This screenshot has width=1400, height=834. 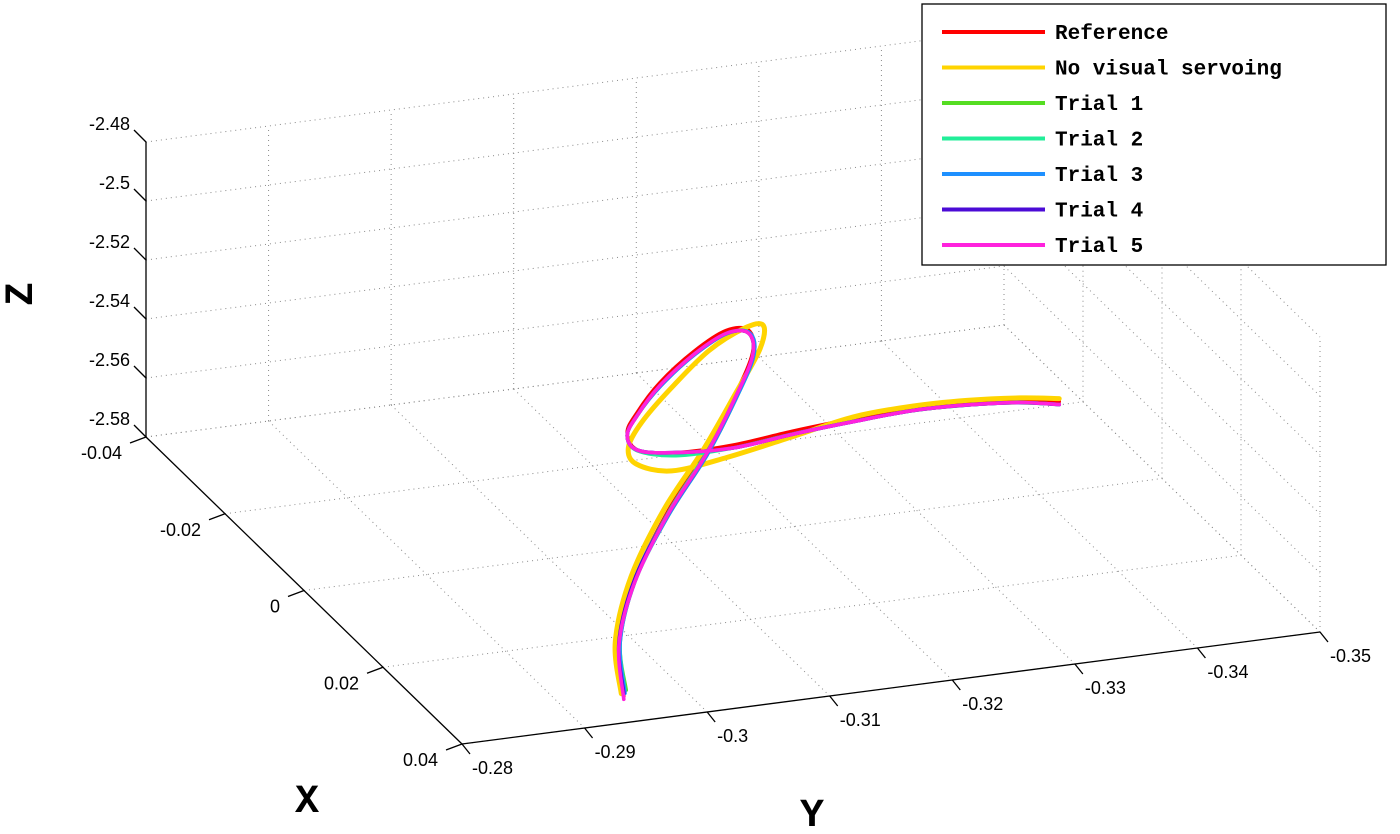 I want to click on series-layer, so click(x=837, y=511).